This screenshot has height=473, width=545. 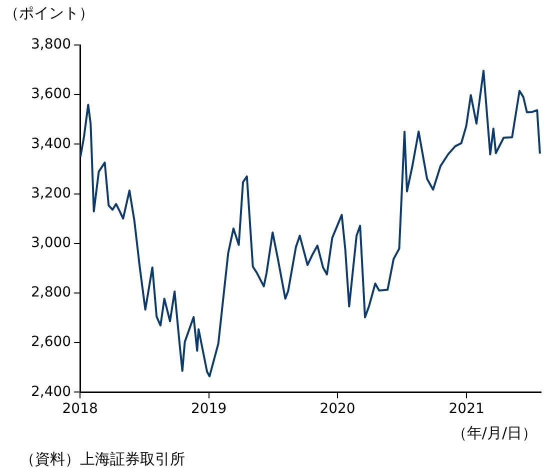 What do you see at coordinates (51, 243) in the screenshot?
I see `y-tick-label: 3,000` at bounding box center [51, 243].